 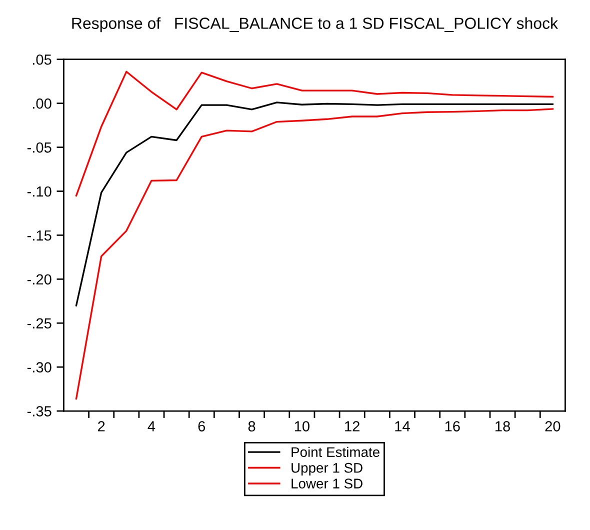 What do you see at coordinates (327, 483) in the screenshot?
I see `legend-label: Lower 1 SD` at bounding box center [327, 483].